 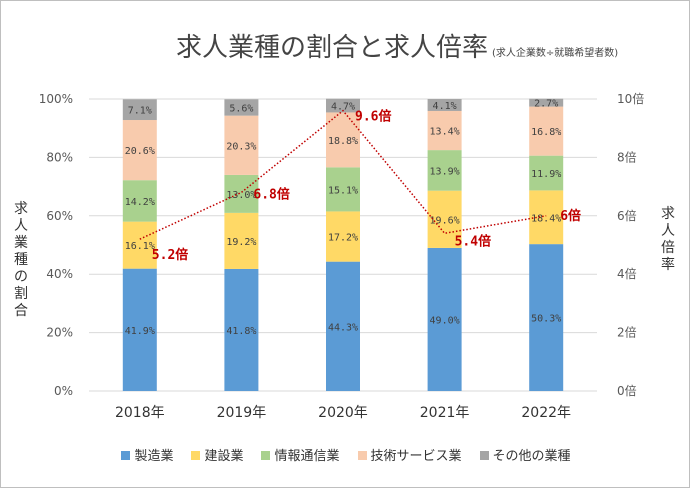 I want to click on data-label: 41.9%, so click(x=140, y=331).